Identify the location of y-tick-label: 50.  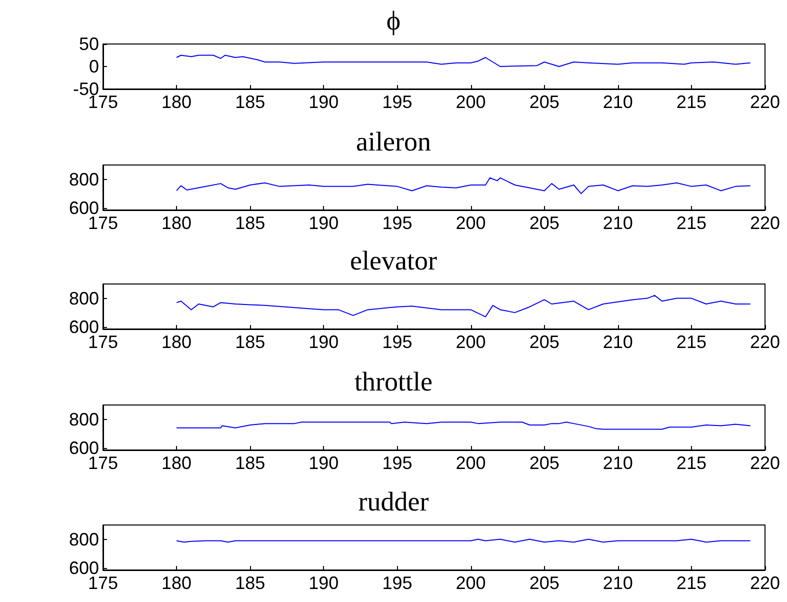
(88, 44).